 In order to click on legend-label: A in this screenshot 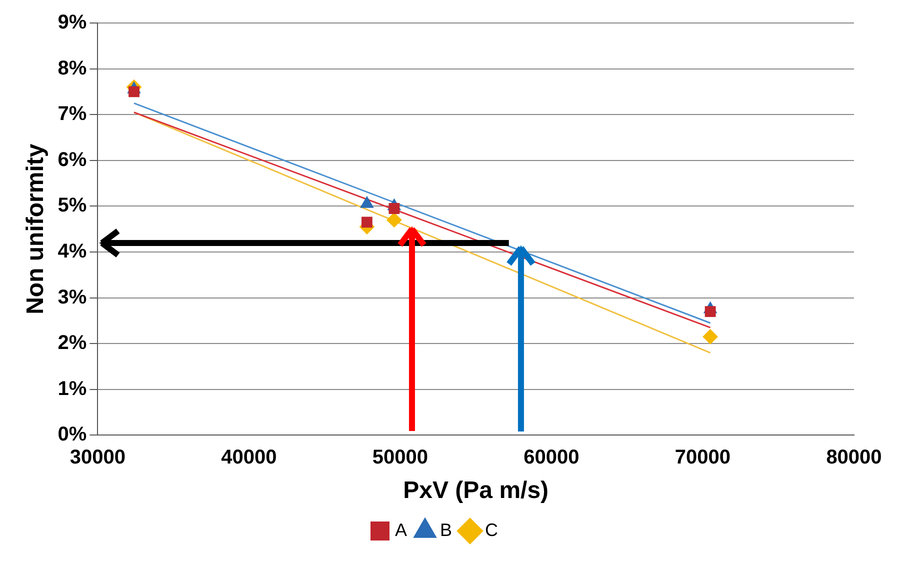, I will do `click(401, 530)`.